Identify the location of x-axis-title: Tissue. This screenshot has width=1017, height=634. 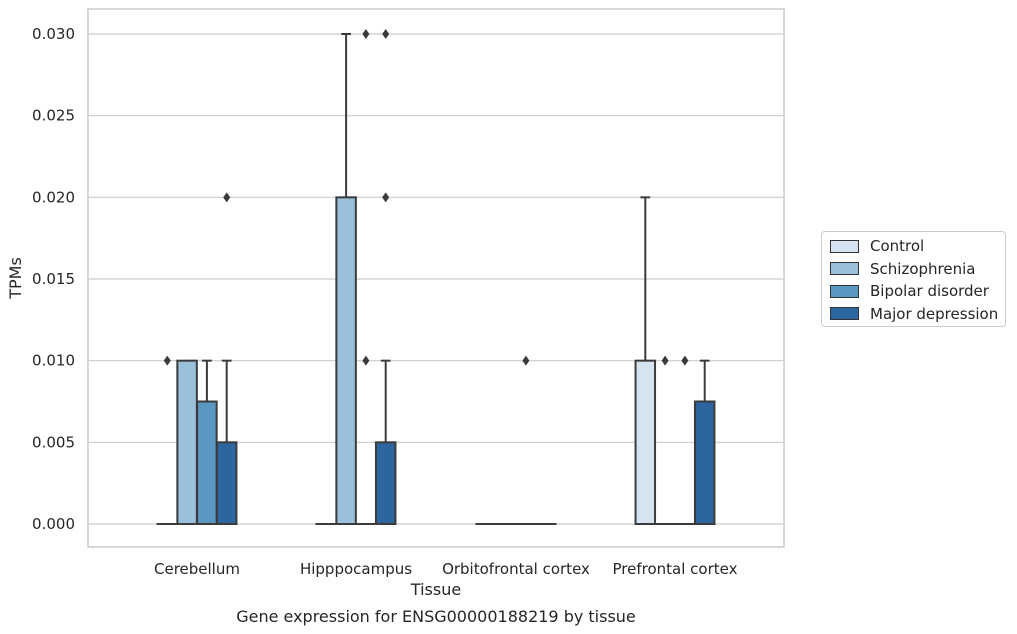
(435, 589).